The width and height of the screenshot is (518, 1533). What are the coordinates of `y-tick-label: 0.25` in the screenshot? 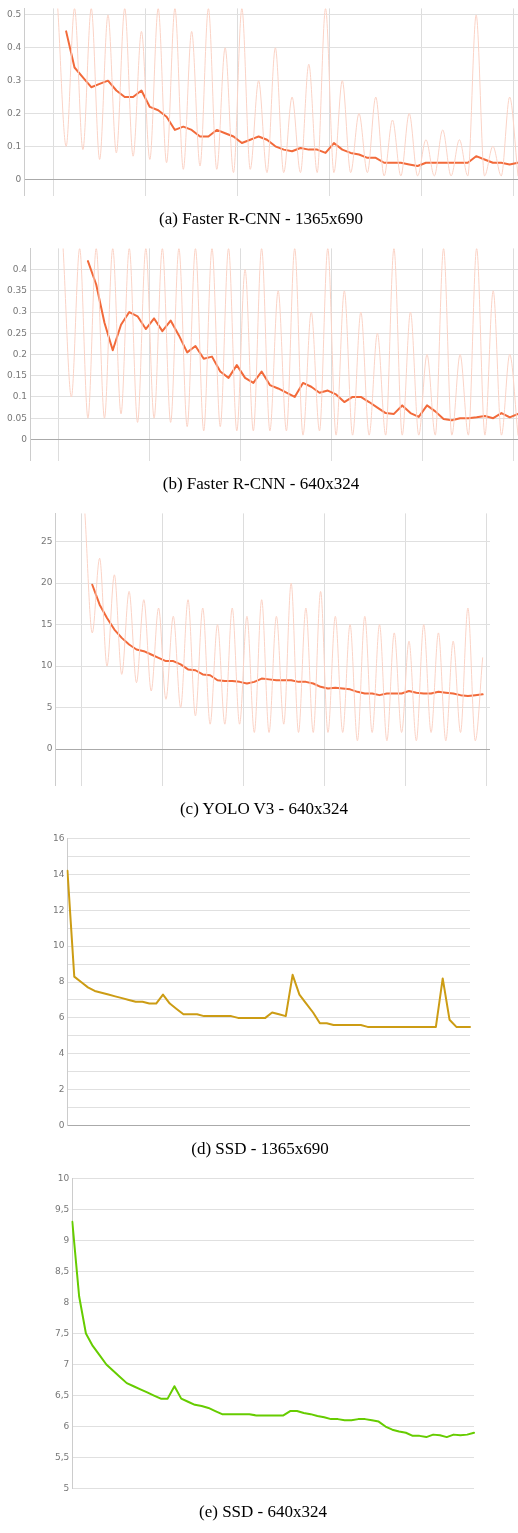 It's located at (17, 332).